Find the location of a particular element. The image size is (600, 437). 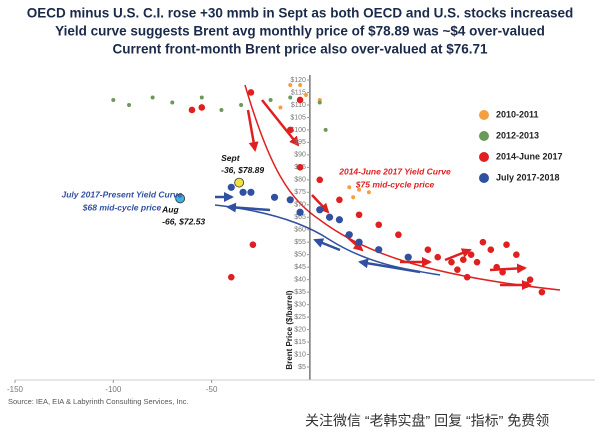

watermark: 关注微信 “老韩实盘” 回复 “指标” 免费领 is located at coordinates (427, 421).